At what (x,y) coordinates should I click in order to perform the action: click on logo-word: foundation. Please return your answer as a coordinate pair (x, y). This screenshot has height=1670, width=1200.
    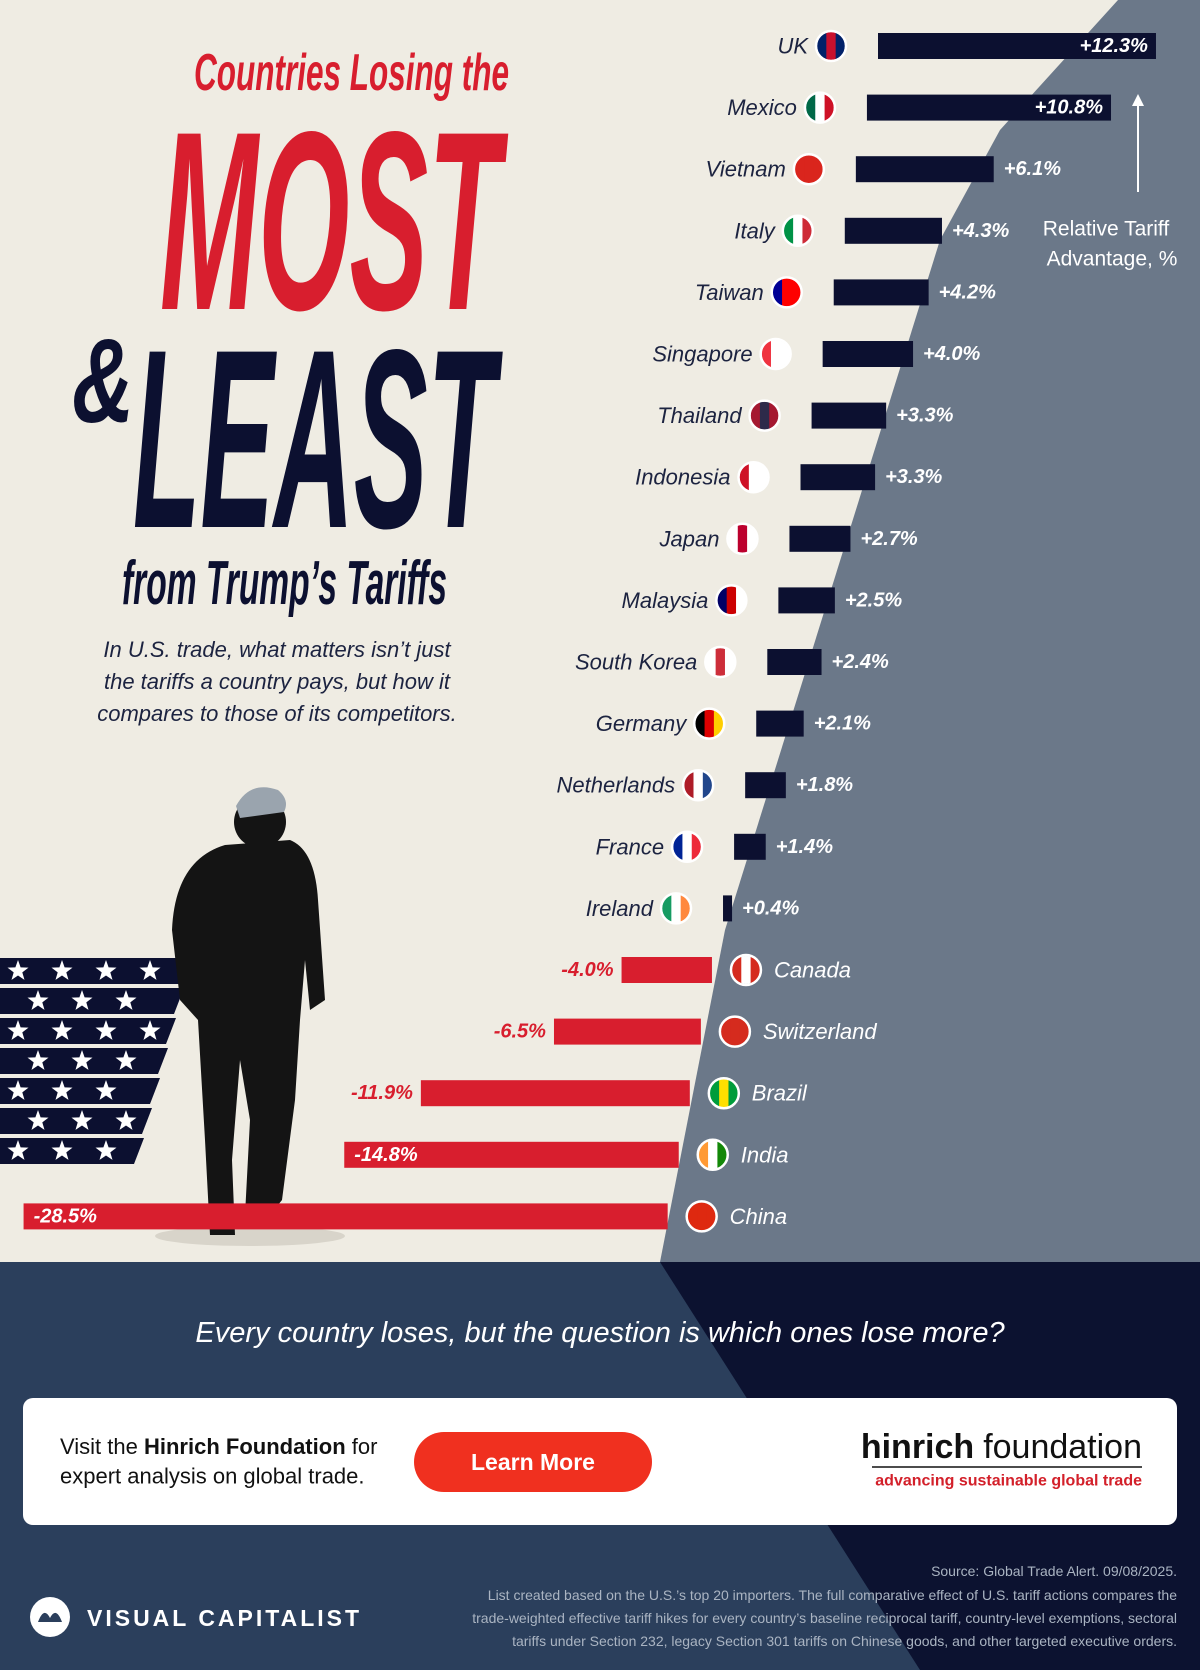
    Looking at the image, I should click on (1062, 1447).